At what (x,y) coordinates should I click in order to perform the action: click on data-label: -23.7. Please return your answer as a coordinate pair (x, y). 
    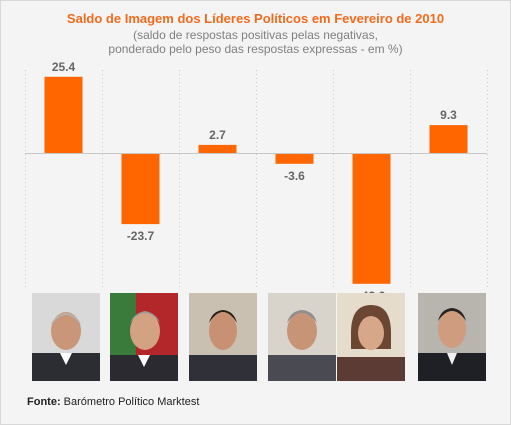
    Looking at the image, I should click on (141, 236).